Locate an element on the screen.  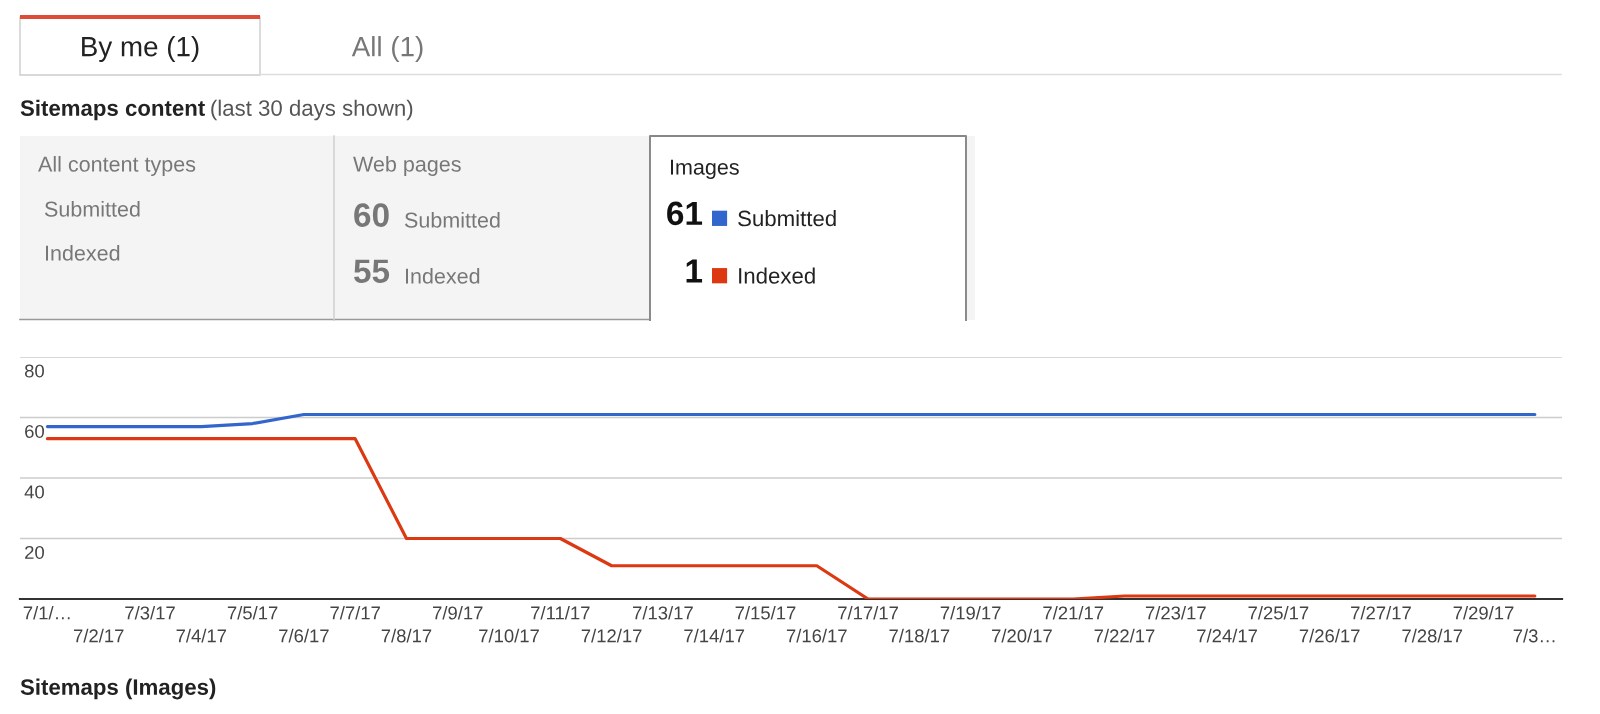
x-tick-label: 7/24/17 is located at coordinates (1227, 635).